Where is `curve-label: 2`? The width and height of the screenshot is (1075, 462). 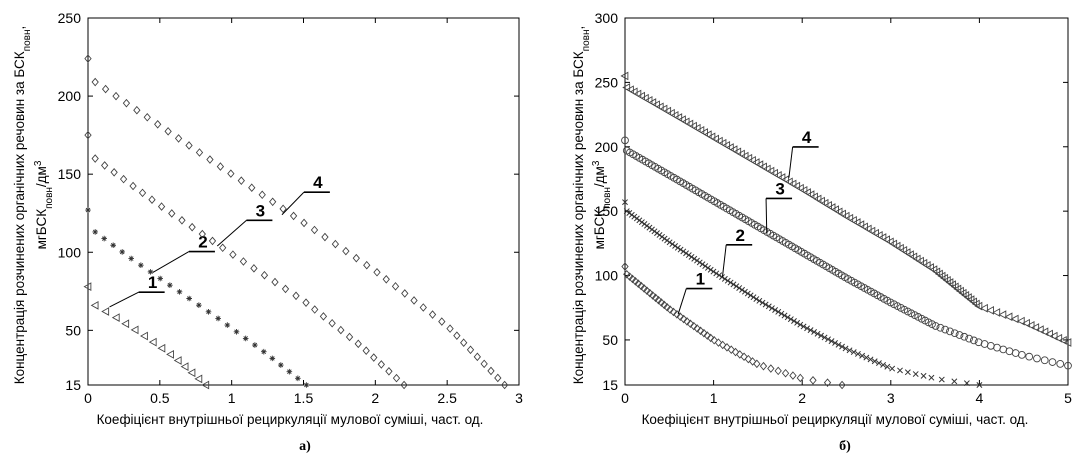
curve-label: 2 is located at coordinates (202, 242).